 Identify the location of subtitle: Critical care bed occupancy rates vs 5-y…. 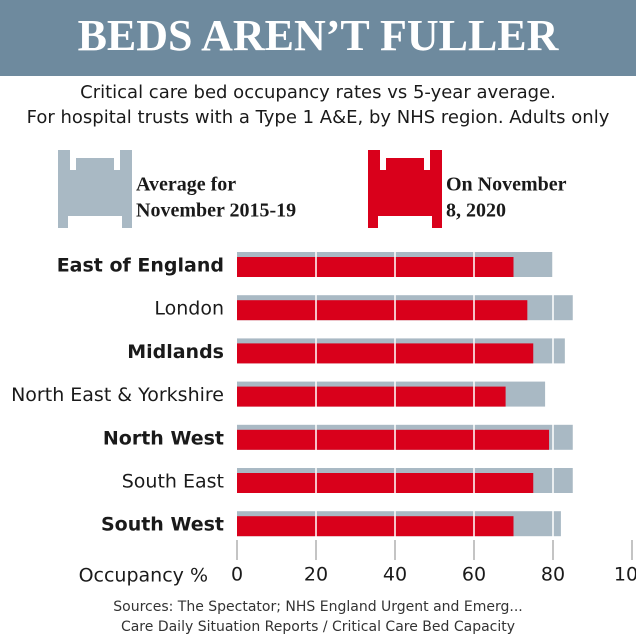
(318, 92).